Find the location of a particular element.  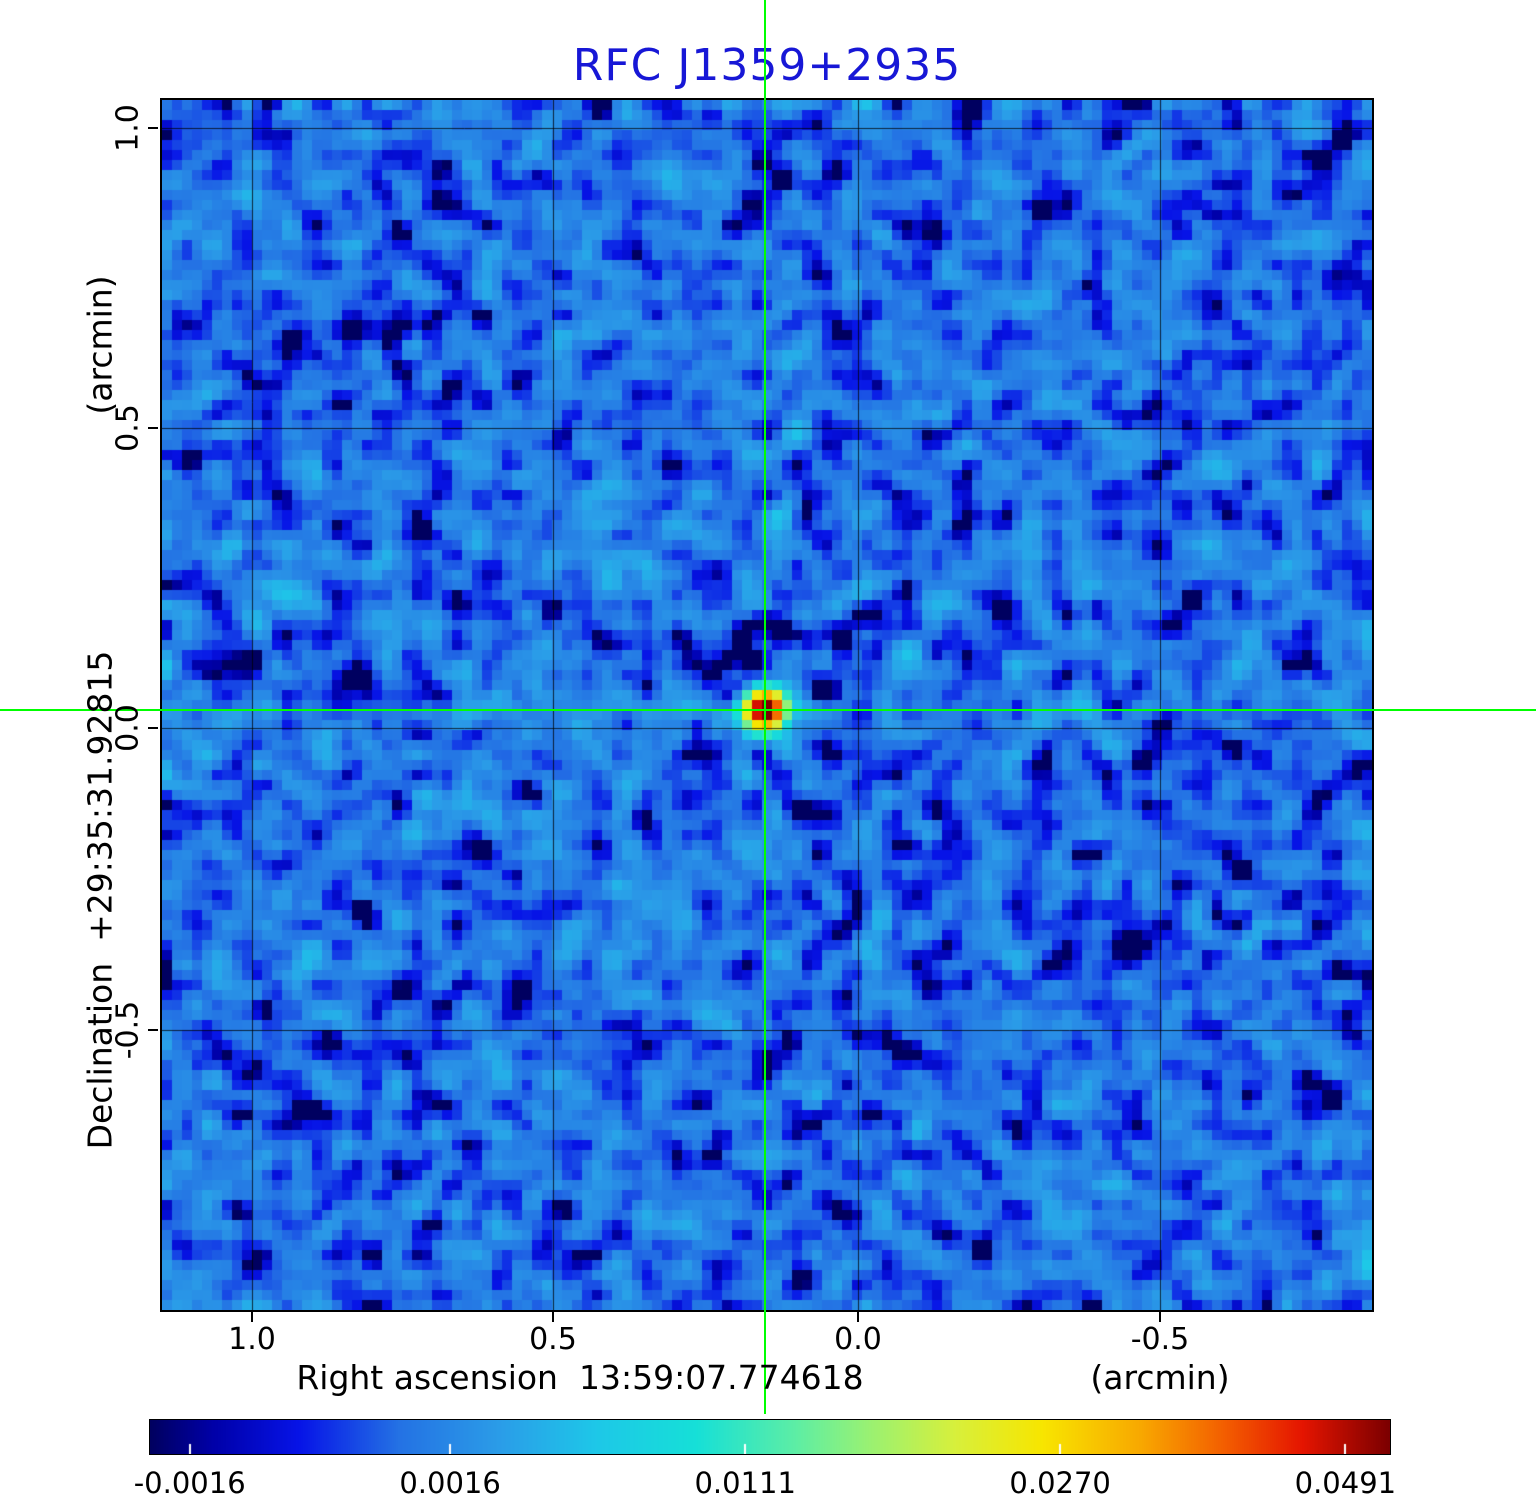

x-axis-title: Right ascension 13:59:07.774618 is located at coordinates (579, 1377).